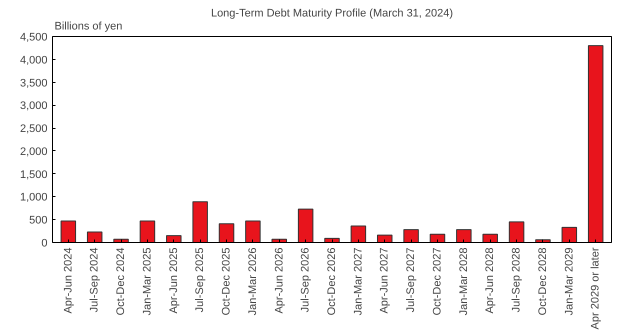  Describe the element at coordinates (34, 198) in the screenshot. I see `y-tick-label: 1,000` at that location.